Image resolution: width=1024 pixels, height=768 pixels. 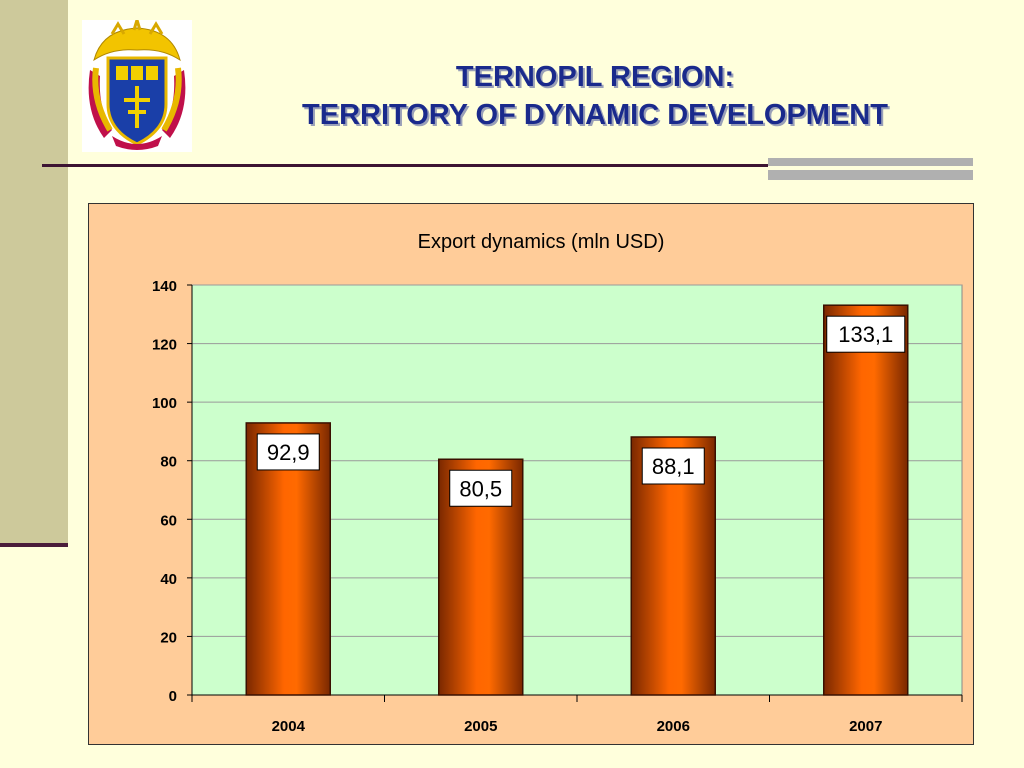 I want to click on y-tick-label: 60, so click(x=168, y=520).